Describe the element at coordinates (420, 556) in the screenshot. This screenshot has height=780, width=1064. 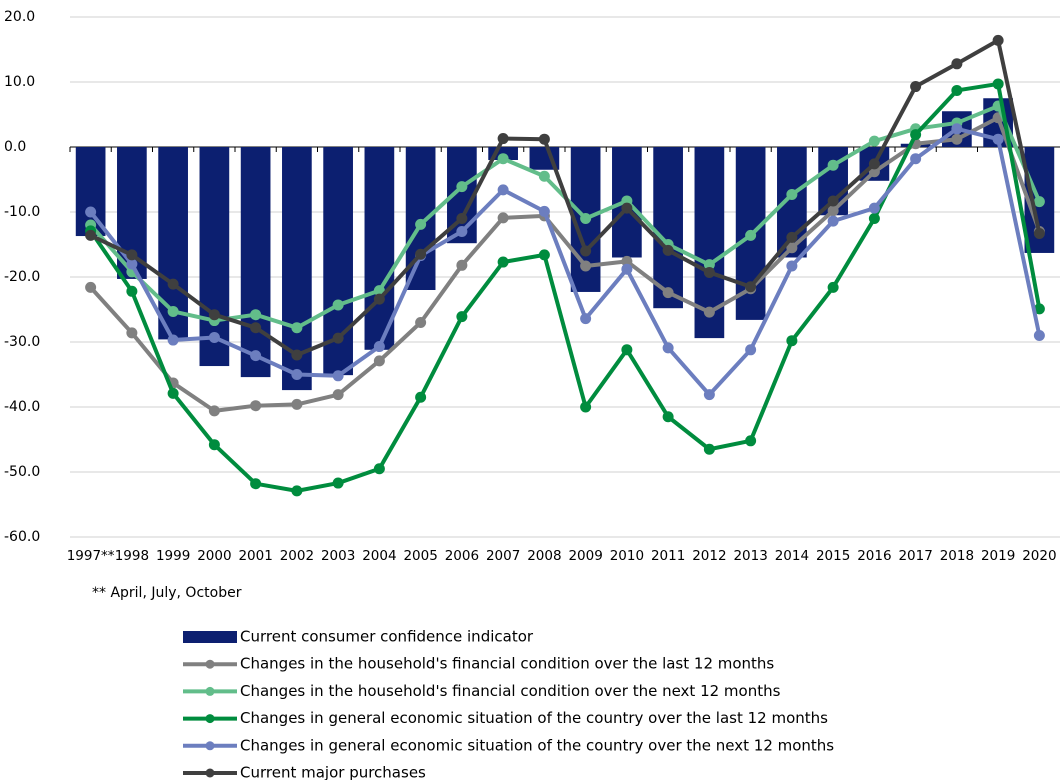
I see `x-tick-label: 2005` at that location.